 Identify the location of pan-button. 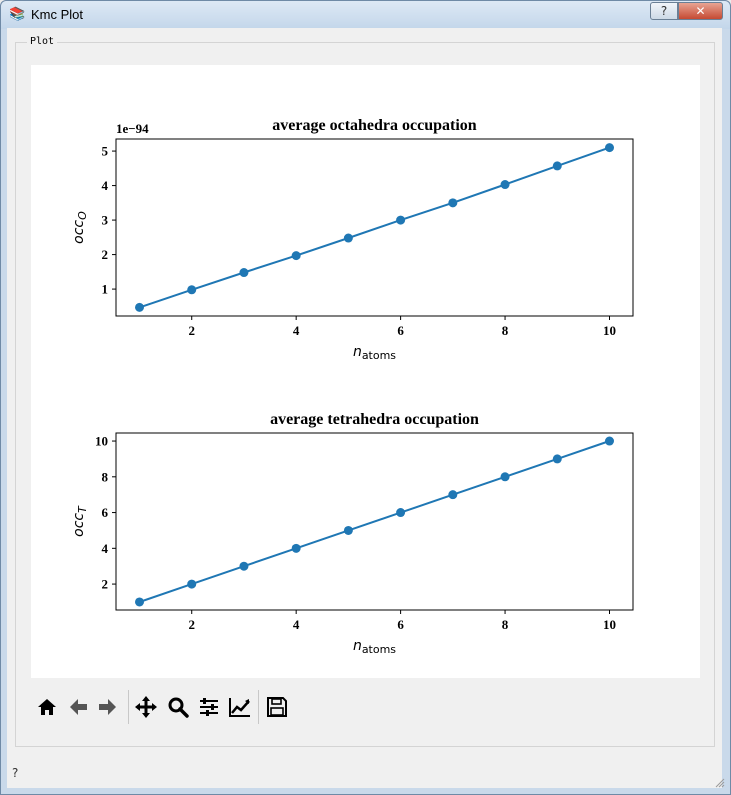
(146, 707).